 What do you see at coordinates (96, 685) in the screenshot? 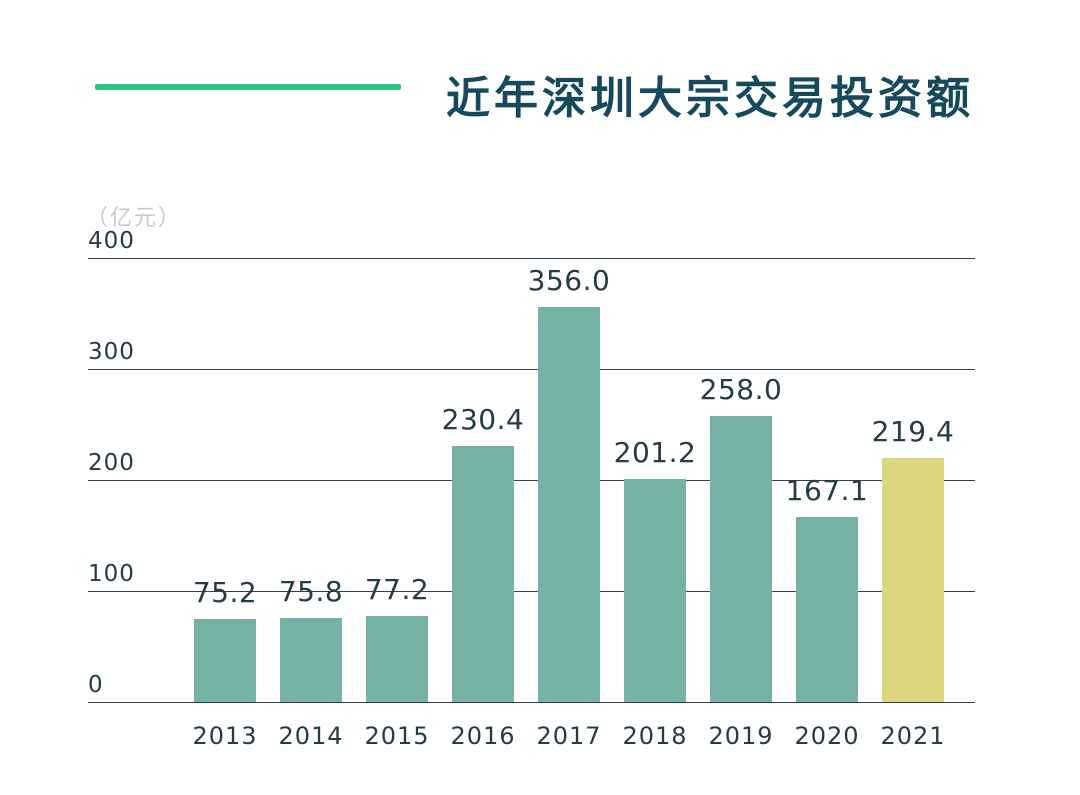
I see `y-tick-label-0: 0` at bounding box center [96, 685].